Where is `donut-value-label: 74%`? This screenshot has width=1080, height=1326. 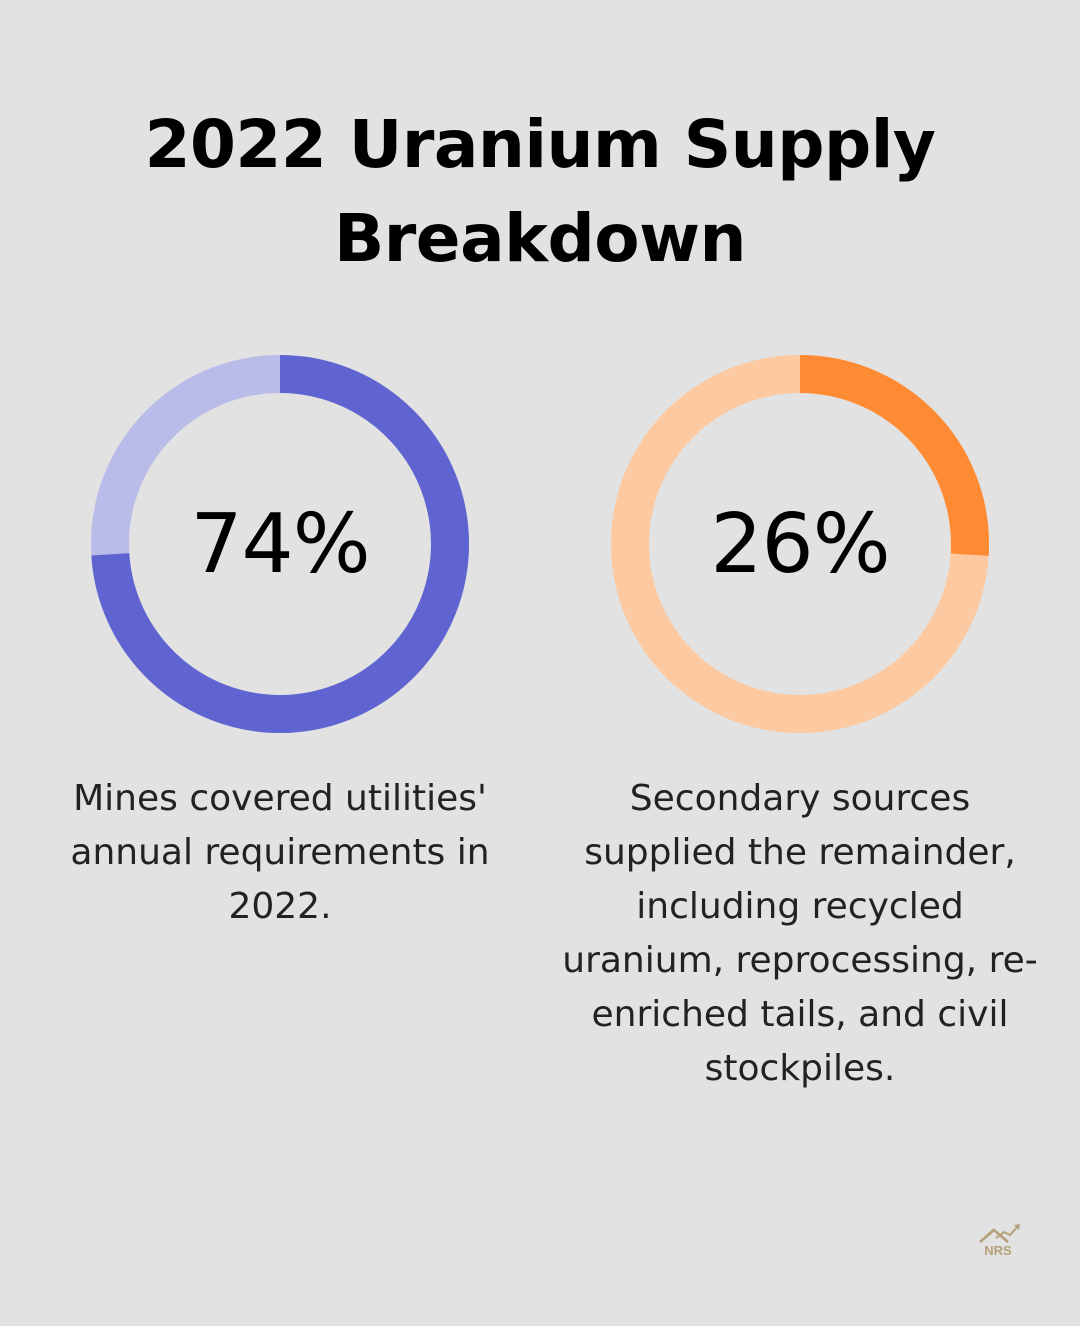 donut-value-label: 74% is located at coordinates (280, 544).